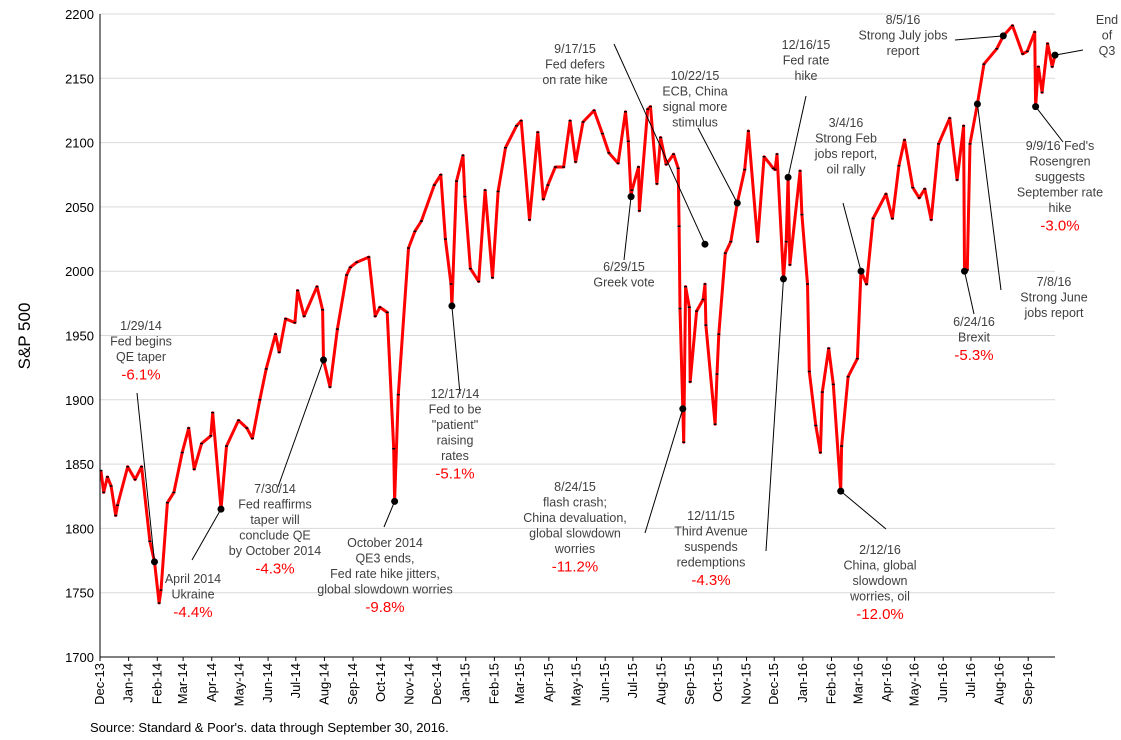 The width and height of the screenshot is (1121, 740). I want to click on y-tick-label: 1750, so click(79, 593).